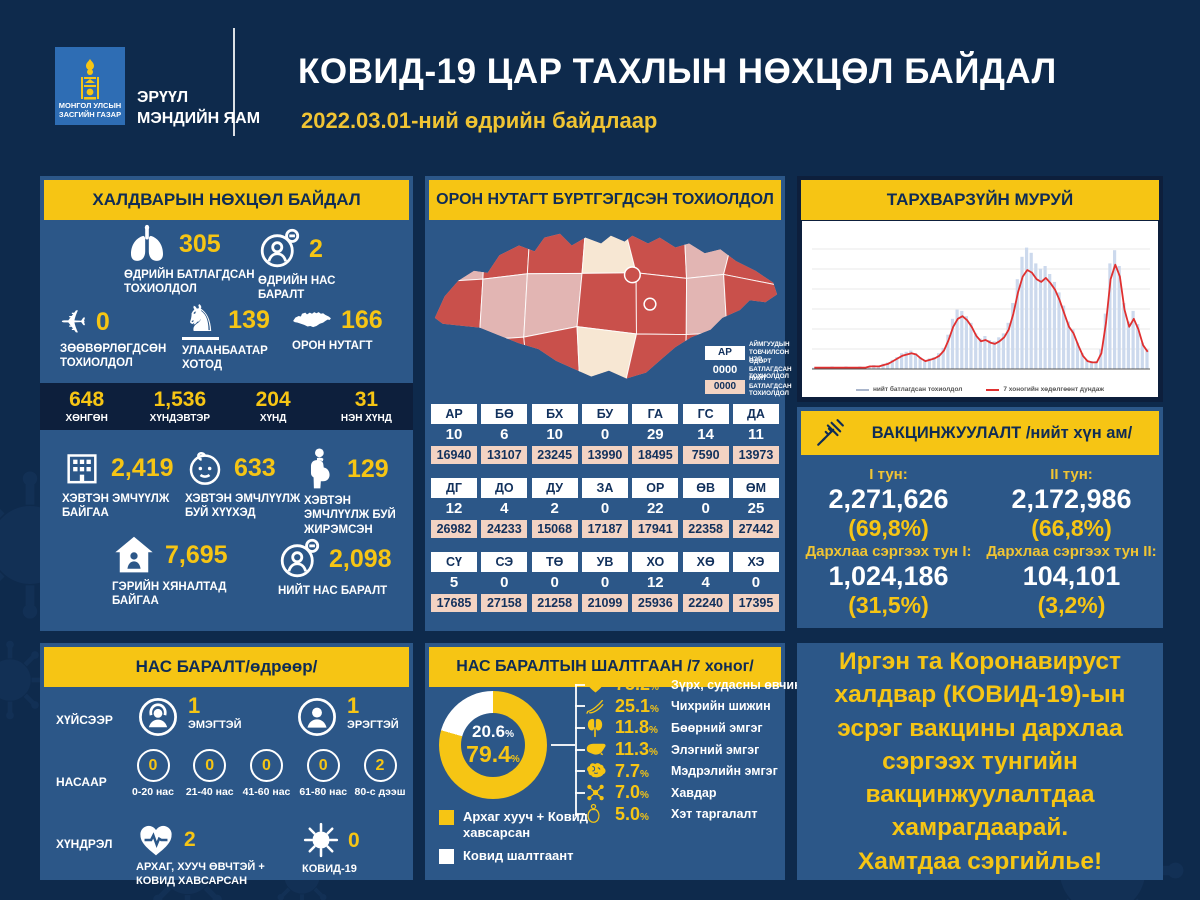  I want to click on region-cell: ГС 14 7590, so click(705, 434).